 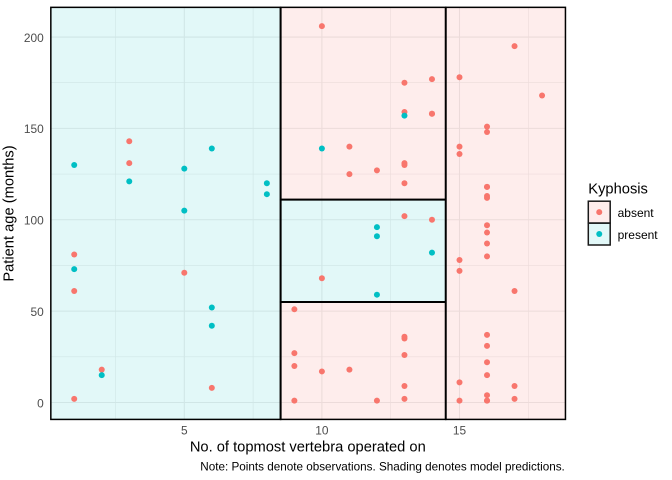 What do you see at coordinates (34, 38) in the screenshot?
I see `svg-text: 200` at bounding box center [34, 38].